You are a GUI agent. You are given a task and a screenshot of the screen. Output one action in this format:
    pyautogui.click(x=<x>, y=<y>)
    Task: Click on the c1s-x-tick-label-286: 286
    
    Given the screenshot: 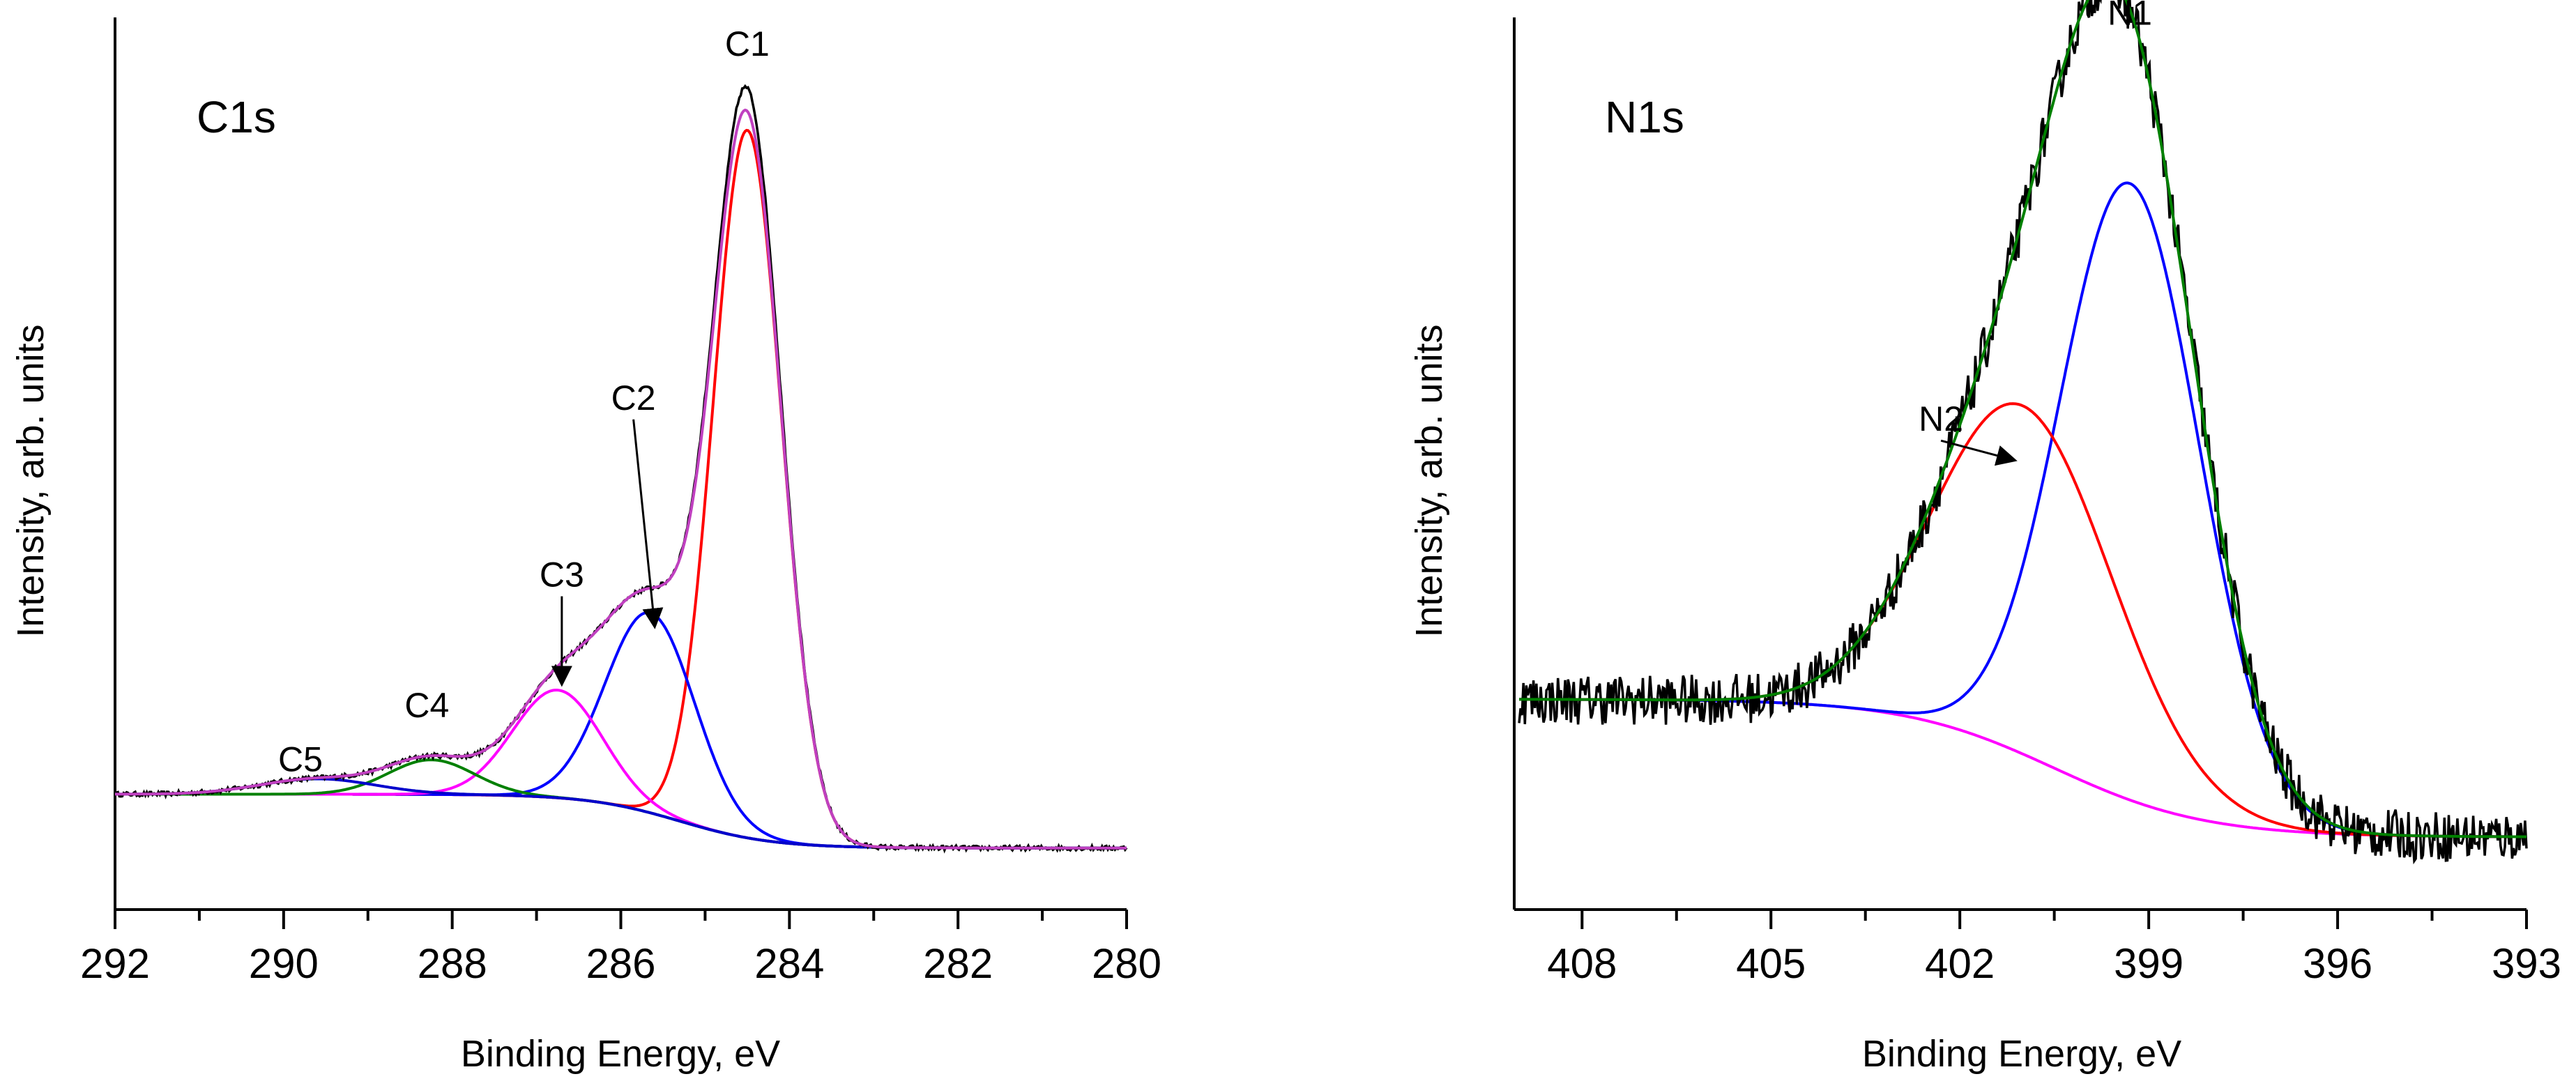 What is the action you would take?
    pyautogui.click(x=620, y=964)
    